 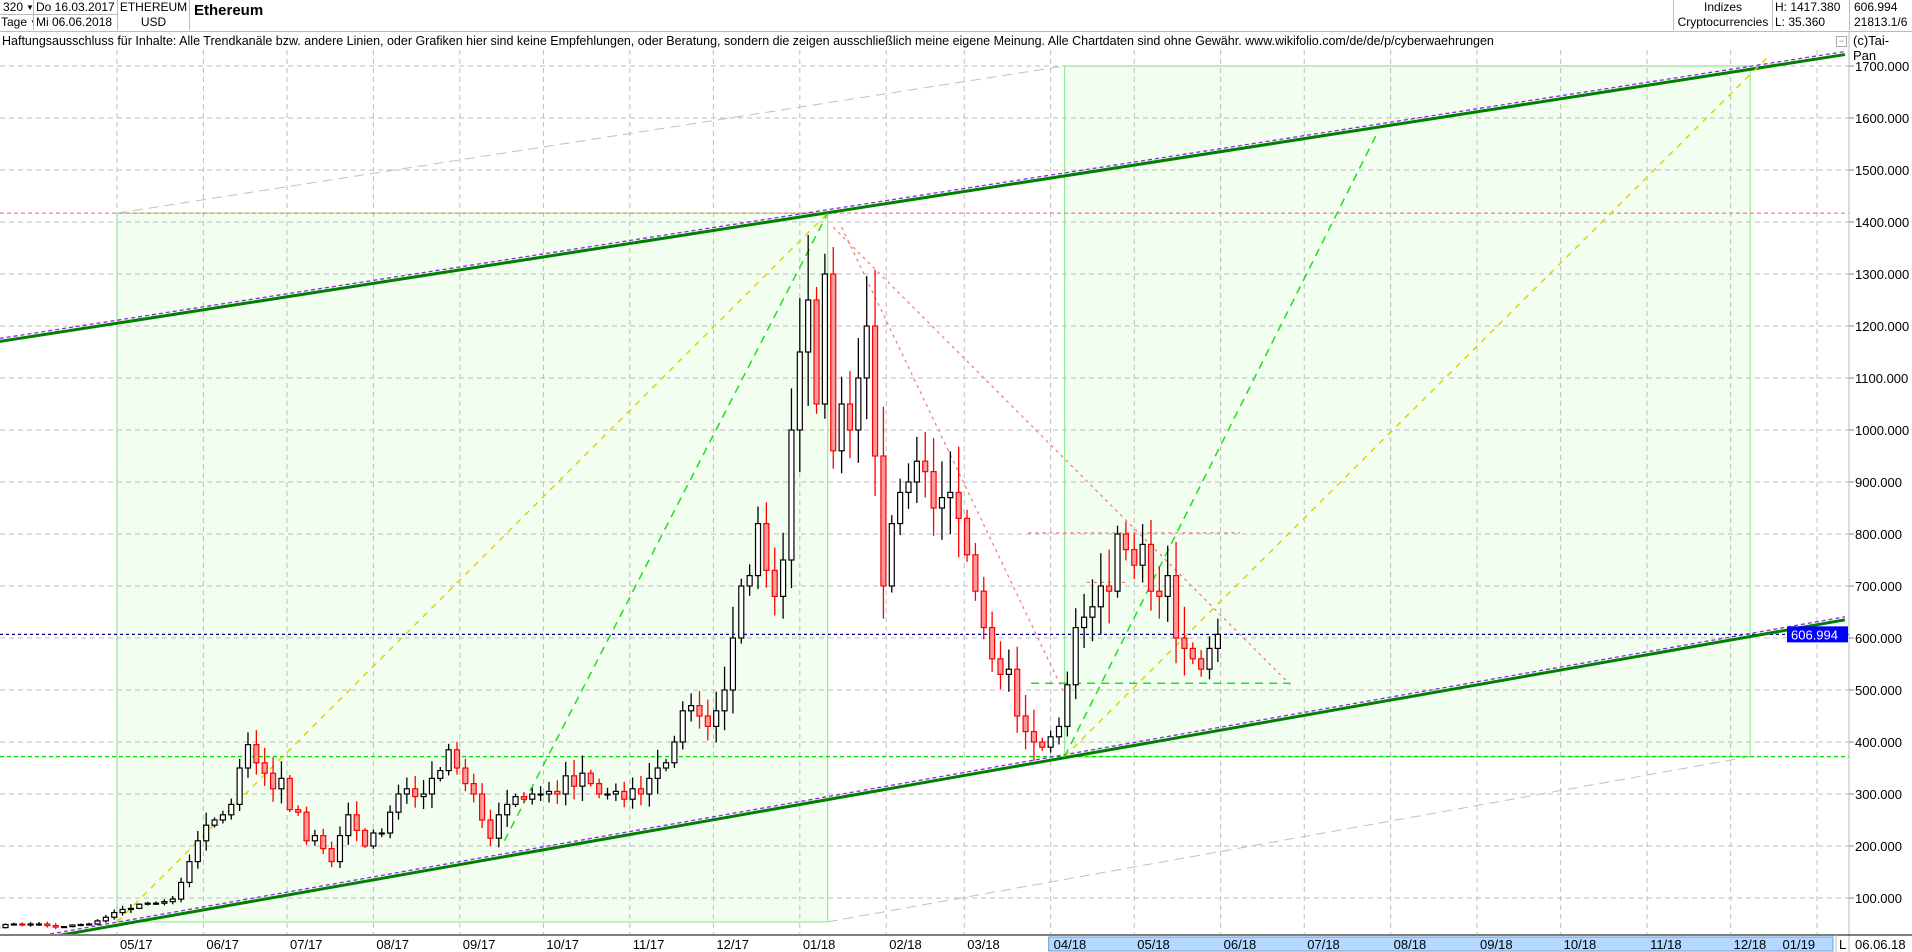 I want to click on x-tick-label: 11/17, so click(x=649, y=944).